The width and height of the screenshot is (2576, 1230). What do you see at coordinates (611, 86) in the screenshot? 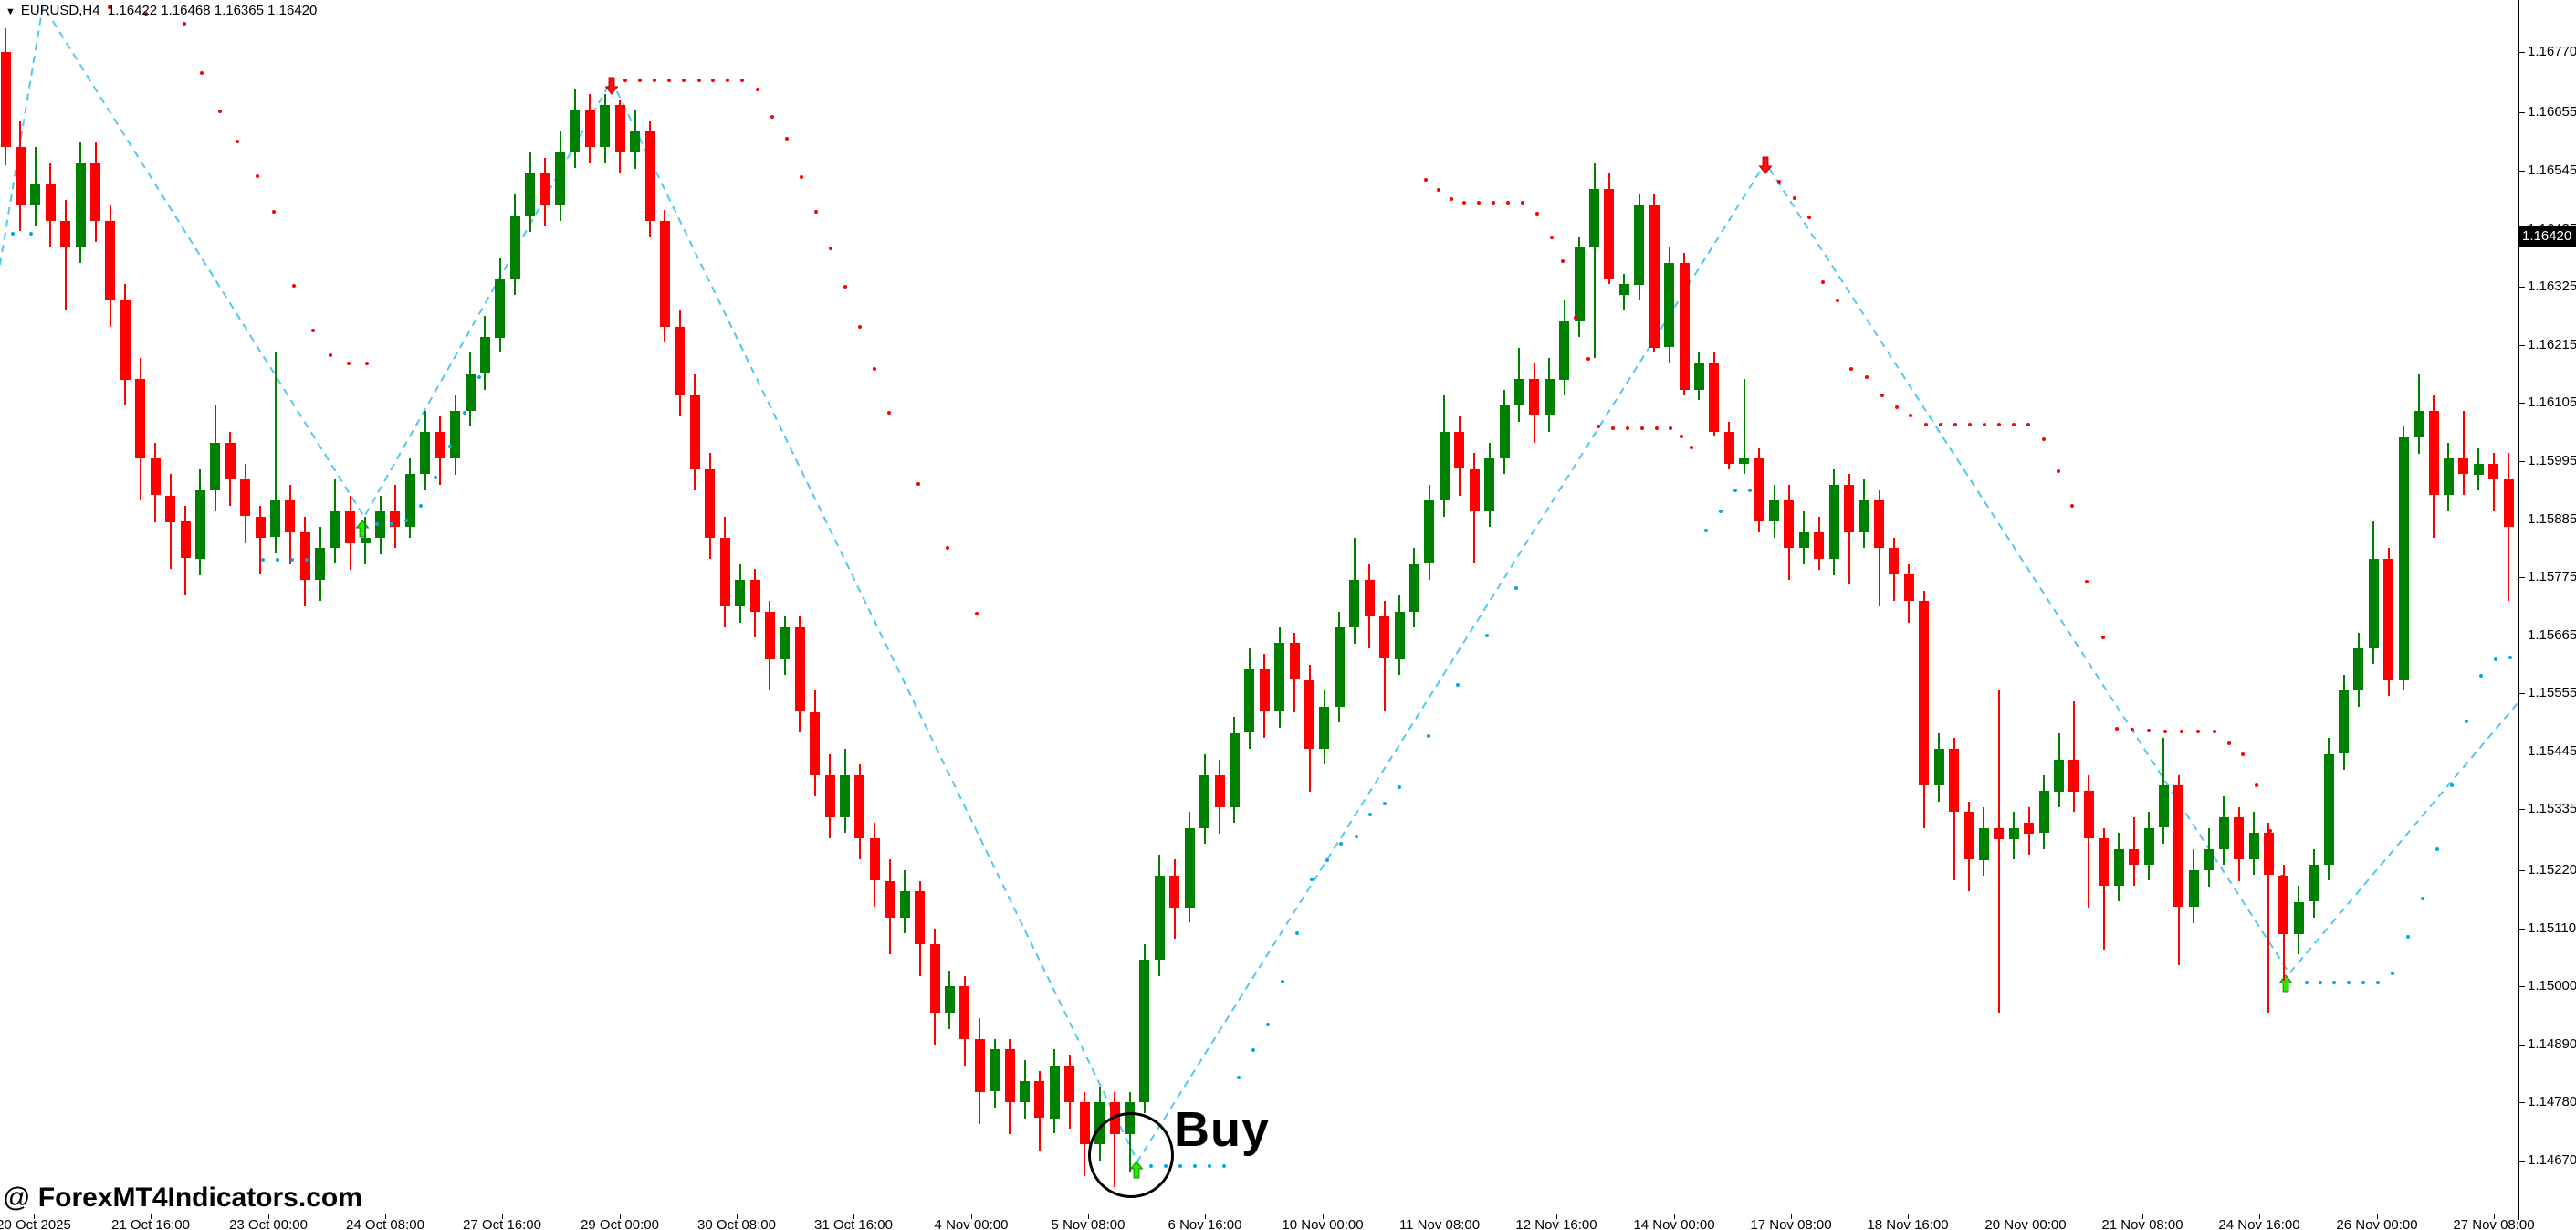
I see `arrow-down-icon` at bounding box center [611, 86].